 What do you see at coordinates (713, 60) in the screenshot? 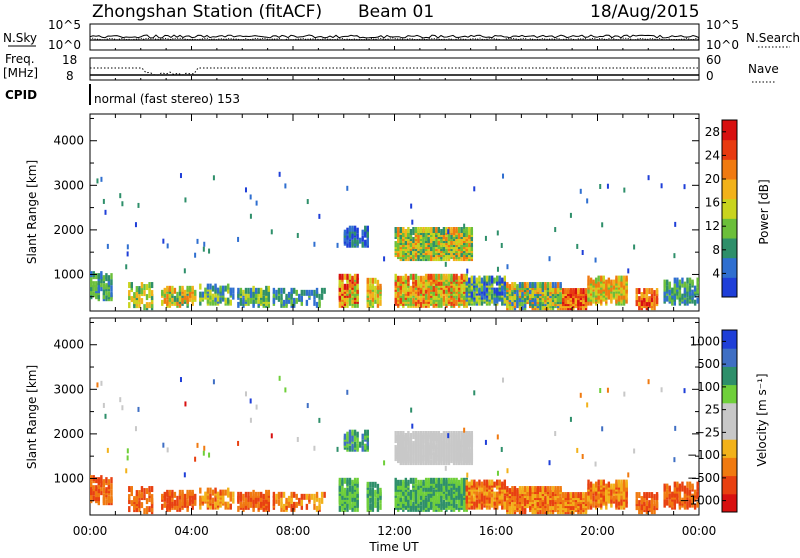
I see `nave-top-tick: 60` at bounding box center [713, 60].